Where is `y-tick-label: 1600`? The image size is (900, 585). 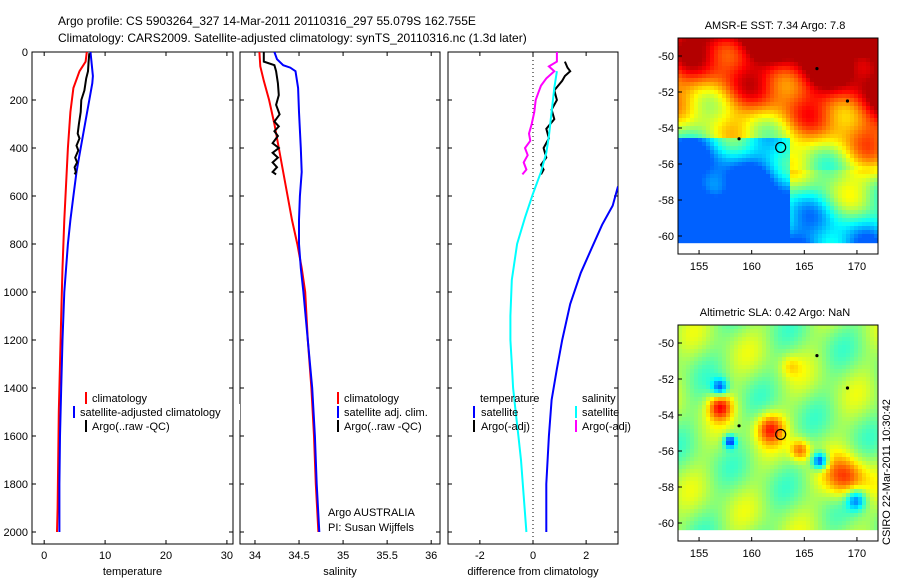
y-tick-label: 1600 is located at coordinates (16, 437).